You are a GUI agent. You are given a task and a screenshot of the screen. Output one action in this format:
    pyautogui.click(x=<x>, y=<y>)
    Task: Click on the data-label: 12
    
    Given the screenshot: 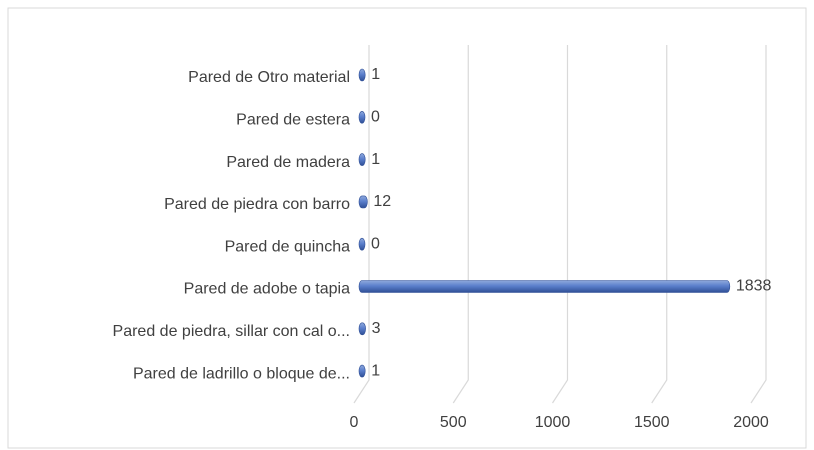 What is the action you would take?
    pyautogui.click(x=382, y=201)
    